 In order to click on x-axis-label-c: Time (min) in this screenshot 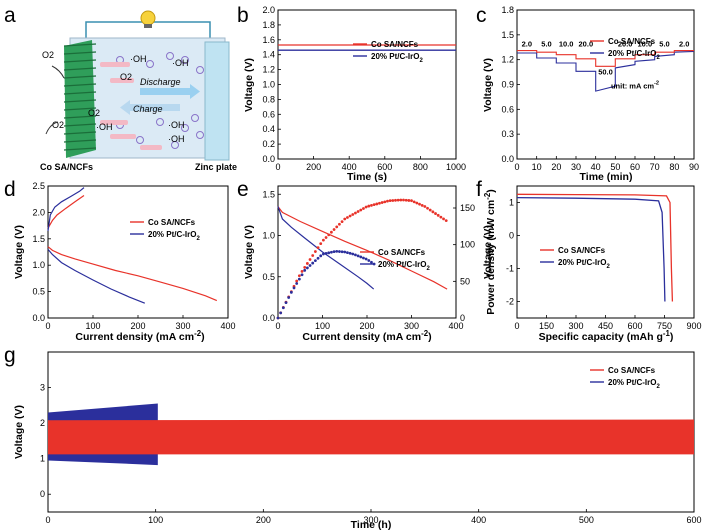, I will do `click(606, 177)`.